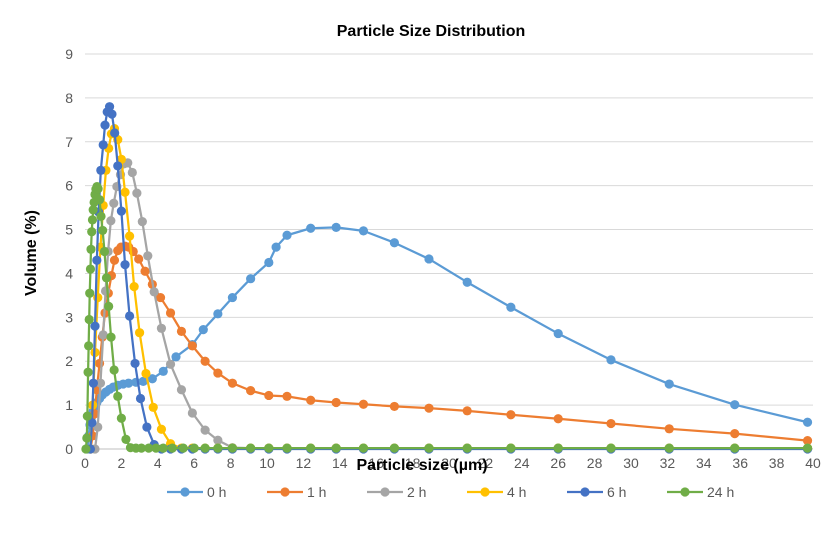 Image resolution: width=830 pixels, height=538 pixels. Describe the element at coordinates (516, 492) in the screenshot. I see `legend-label: 4 h` at that location.